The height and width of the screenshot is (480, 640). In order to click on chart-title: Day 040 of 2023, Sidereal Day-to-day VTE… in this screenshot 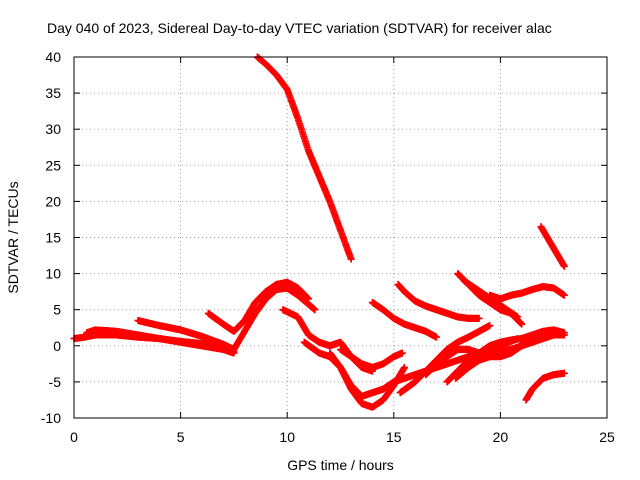, I will do `click(299, 28)`.